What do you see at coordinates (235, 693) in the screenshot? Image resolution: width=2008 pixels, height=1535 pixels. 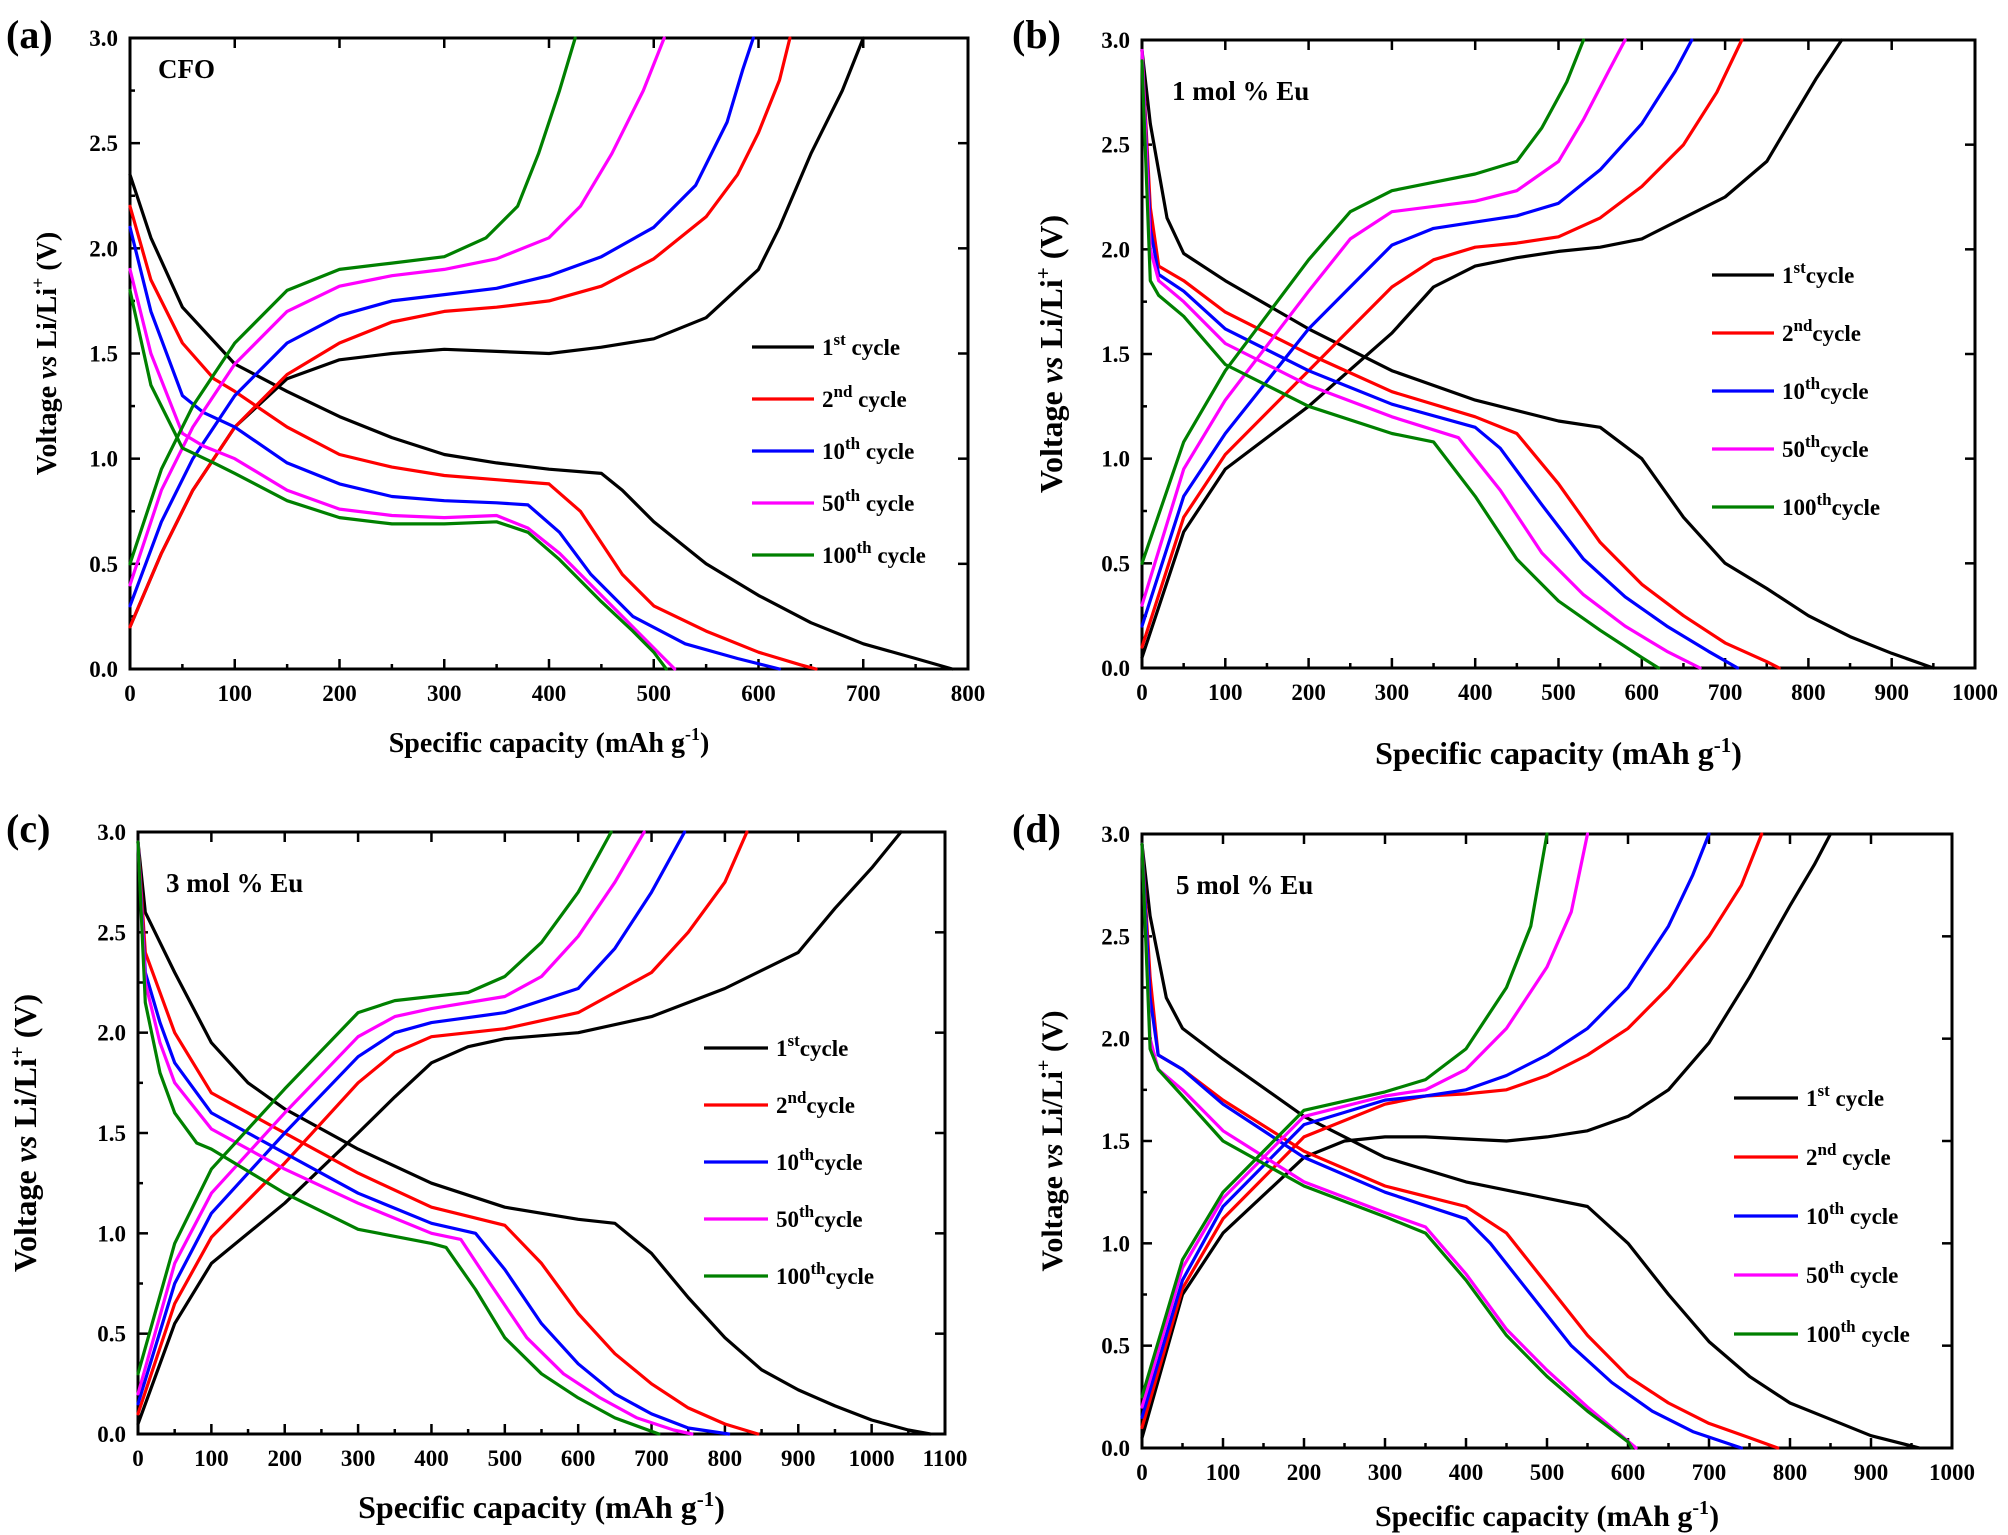 I see `x-tick-label: 100` at bounding box center [235, 693].